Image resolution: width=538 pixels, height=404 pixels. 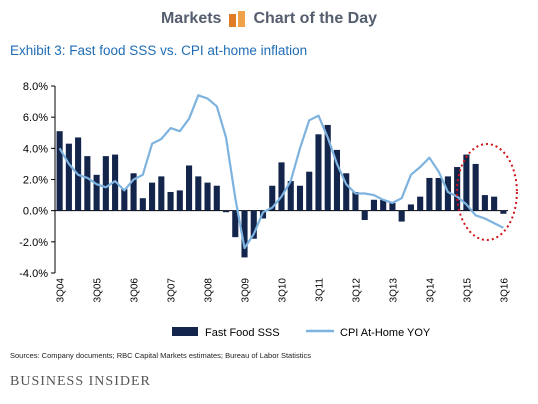 What do you see at coordinates (237, 19) in the screenshot?
I see `chart-of-day-icon` at bounding box center [237, 19].